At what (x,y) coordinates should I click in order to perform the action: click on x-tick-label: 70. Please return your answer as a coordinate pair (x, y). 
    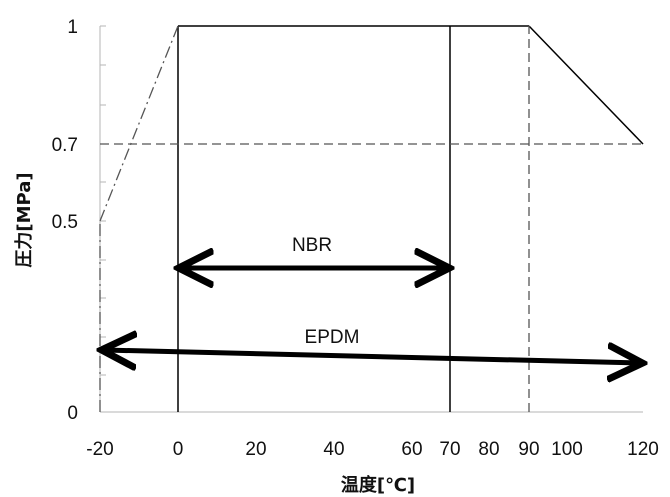
    Looking at the image, I should click on (449, 449).